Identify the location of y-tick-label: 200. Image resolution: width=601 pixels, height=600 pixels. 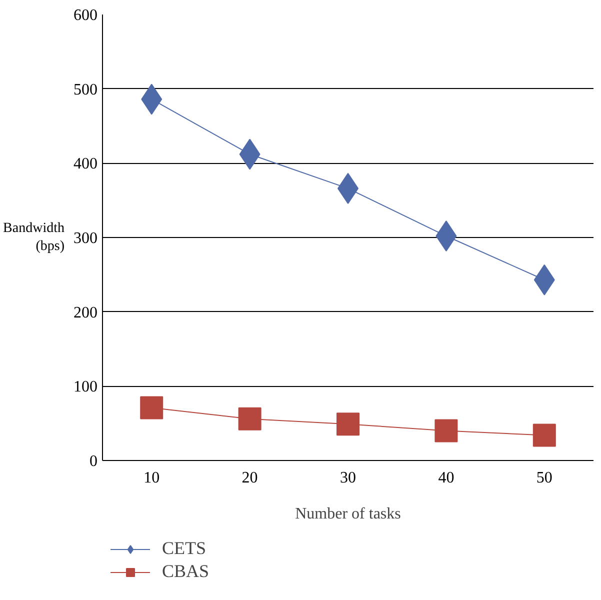
(86, 313).